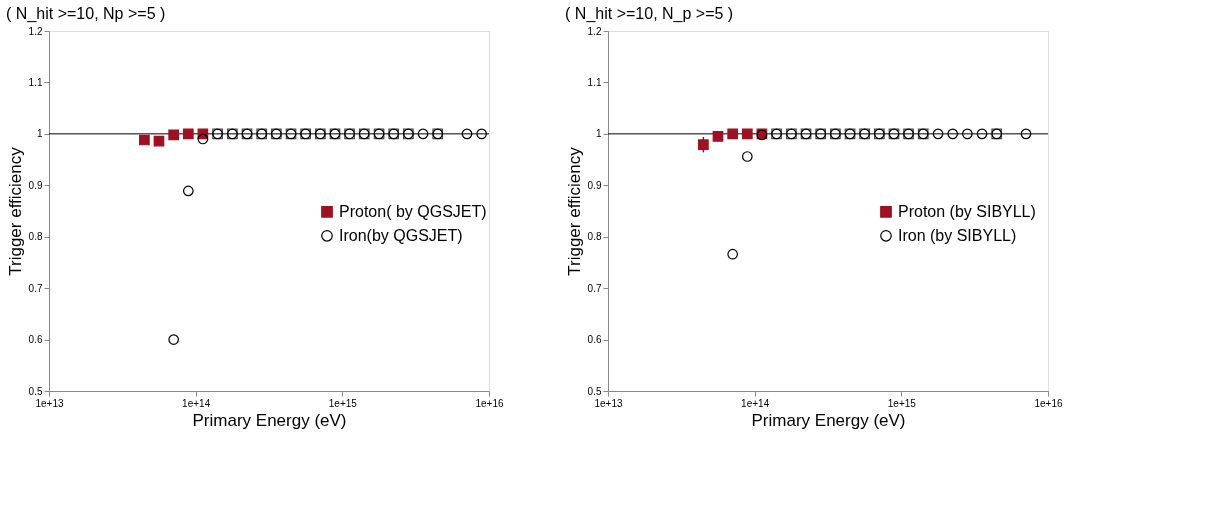 This screenshot has width=1224, height=523. Describe the element at coordinates (957, 235) in the screenshot. I see `legend-label: Iron (by SIBYLL)` at that location.